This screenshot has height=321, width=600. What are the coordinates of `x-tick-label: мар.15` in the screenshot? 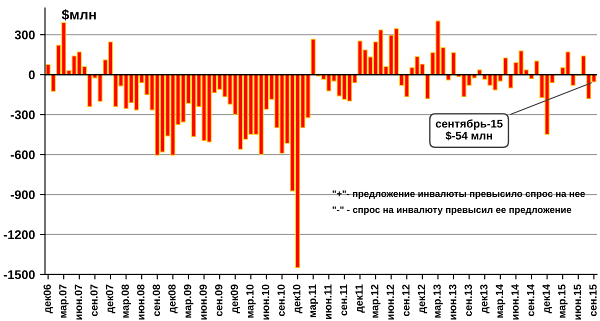 It's located at (563, 301).